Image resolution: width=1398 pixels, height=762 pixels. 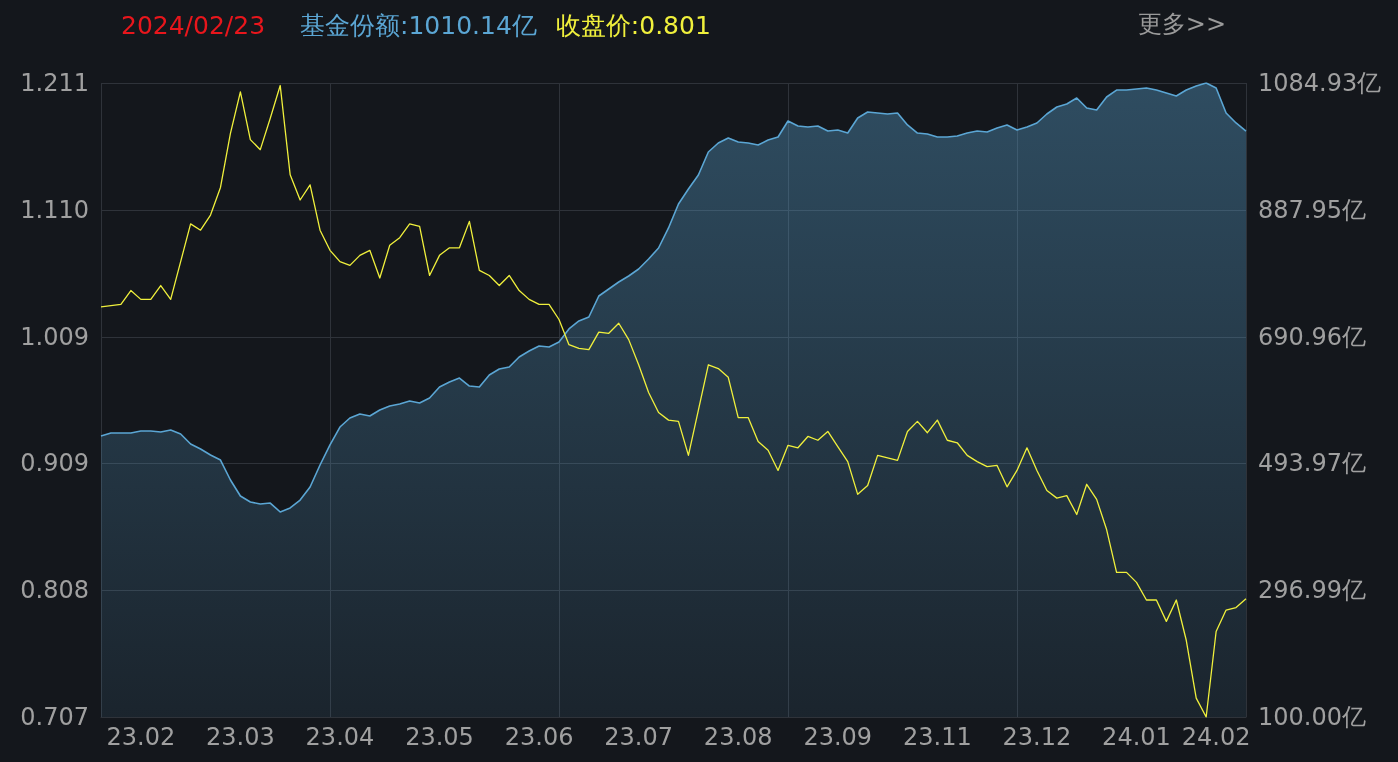 I want to click on y2-tick-label: 100.00亿, so click(x=1312, y=717).